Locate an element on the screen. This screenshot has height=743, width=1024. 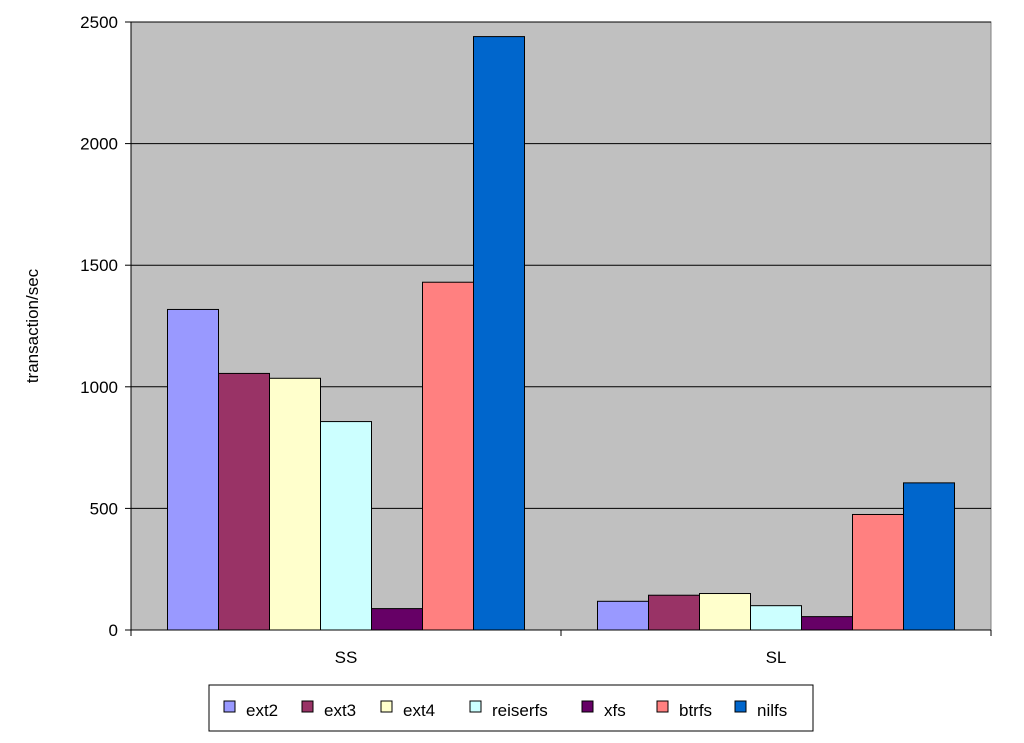
bar-ext2-SL is located at coordinates (623, 615).